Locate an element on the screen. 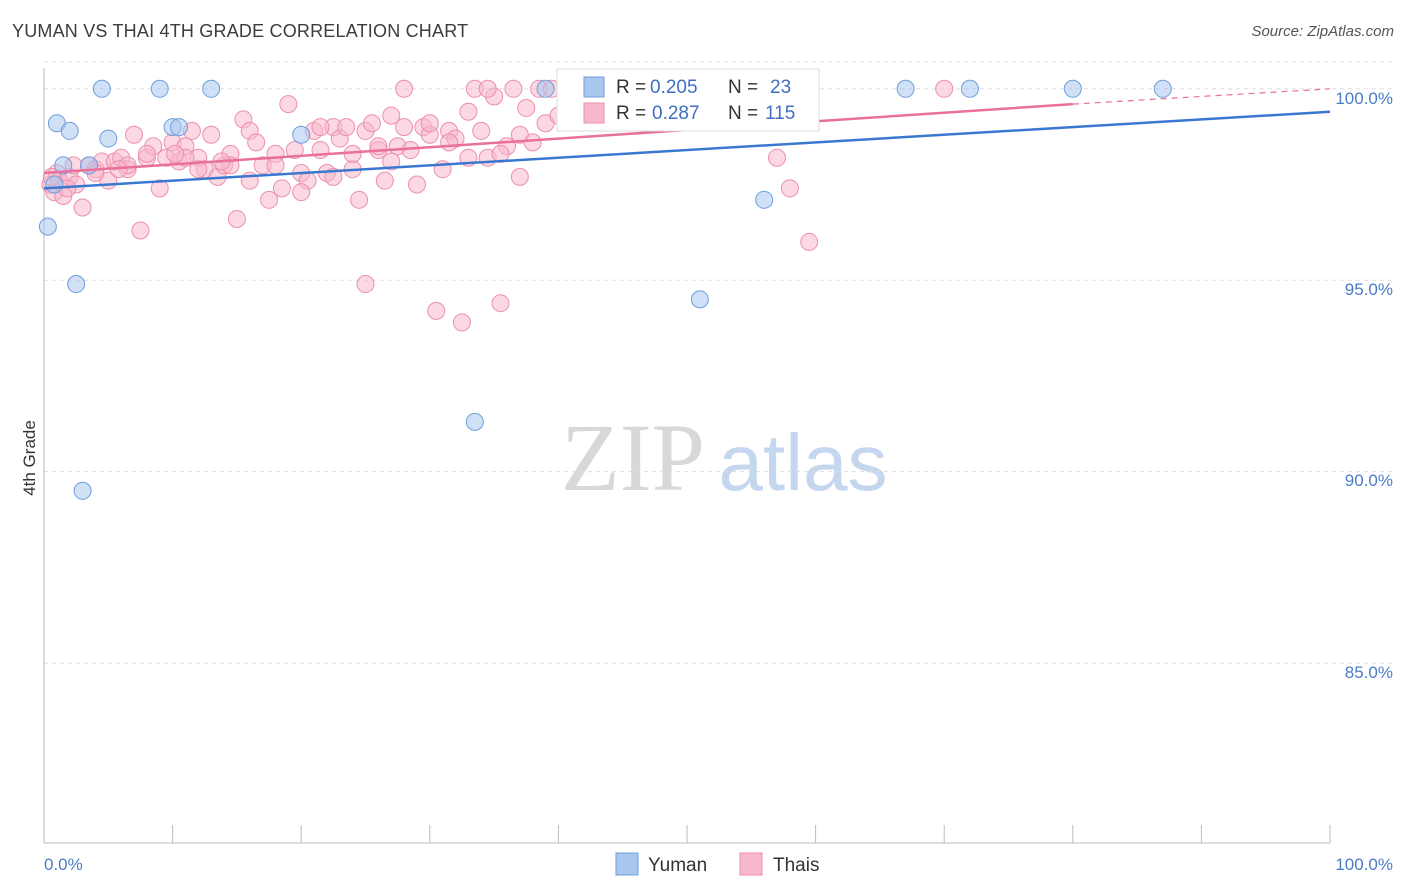 Image resolution: width=1406 pixels, height=892 pixels. yuman-trend-line is located at coordinates (687, 150).